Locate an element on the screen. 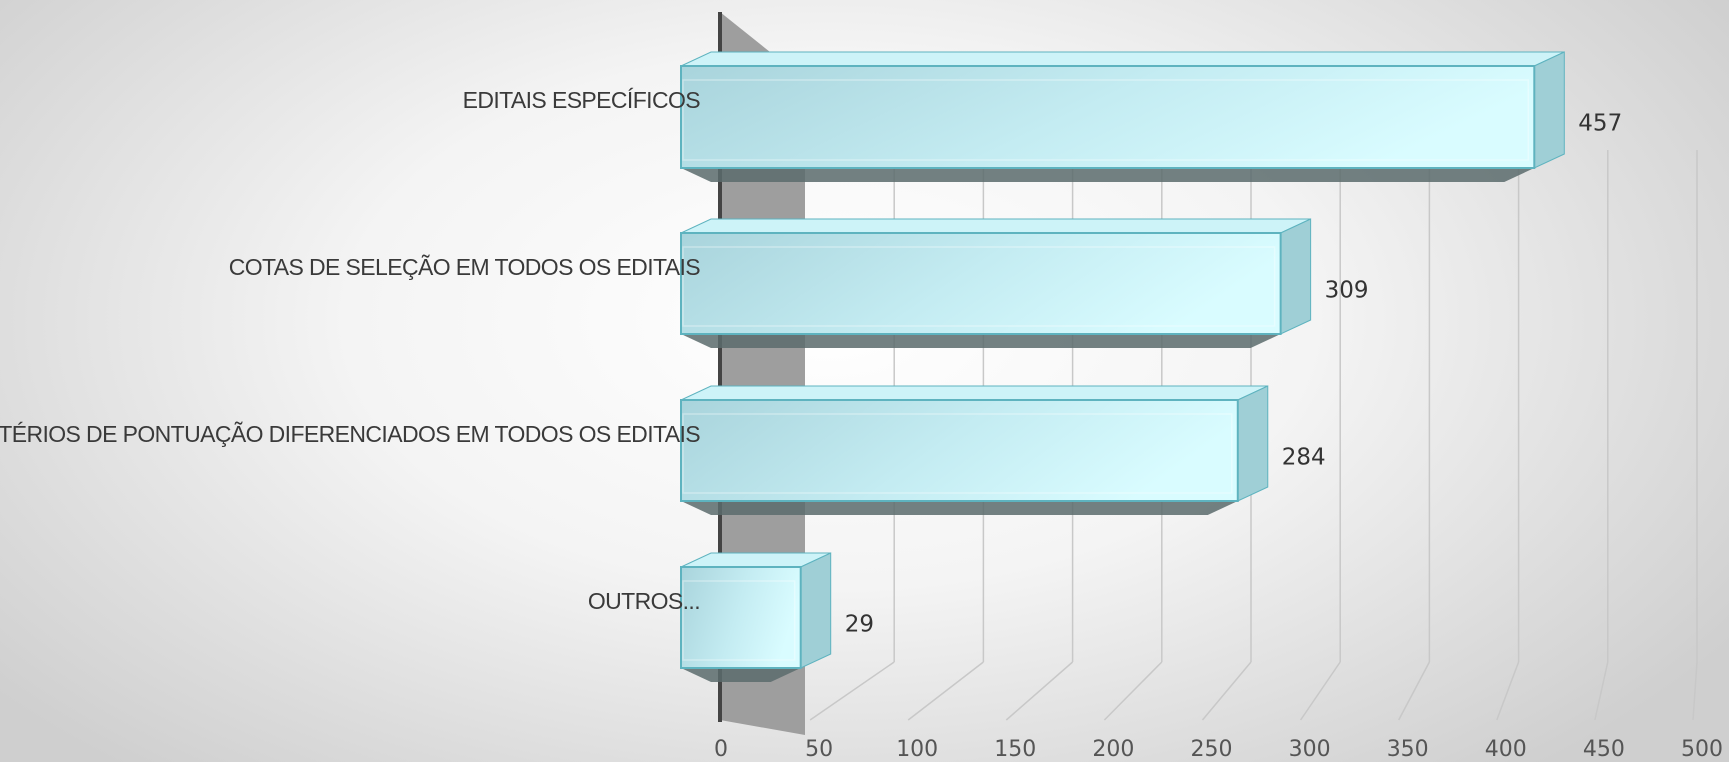 This screenshot has width=1729, height=762. x-tick-label: 500 is located at coordinates (1702, 749).